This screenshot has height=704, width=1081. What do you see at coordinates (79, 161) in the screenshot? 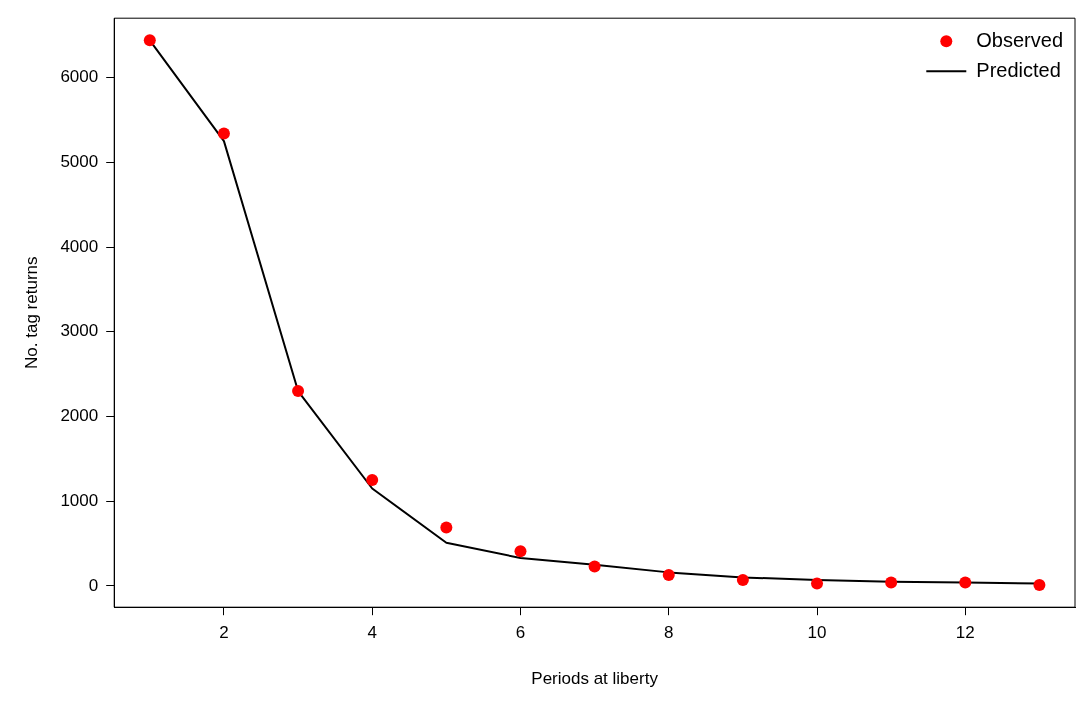
I see `y-tick-label: 5000` at bounding box center [79, 161].